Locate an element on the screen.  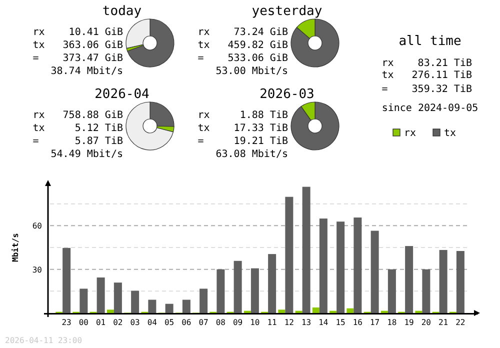
text: all time is located at coordinates (430, 41).